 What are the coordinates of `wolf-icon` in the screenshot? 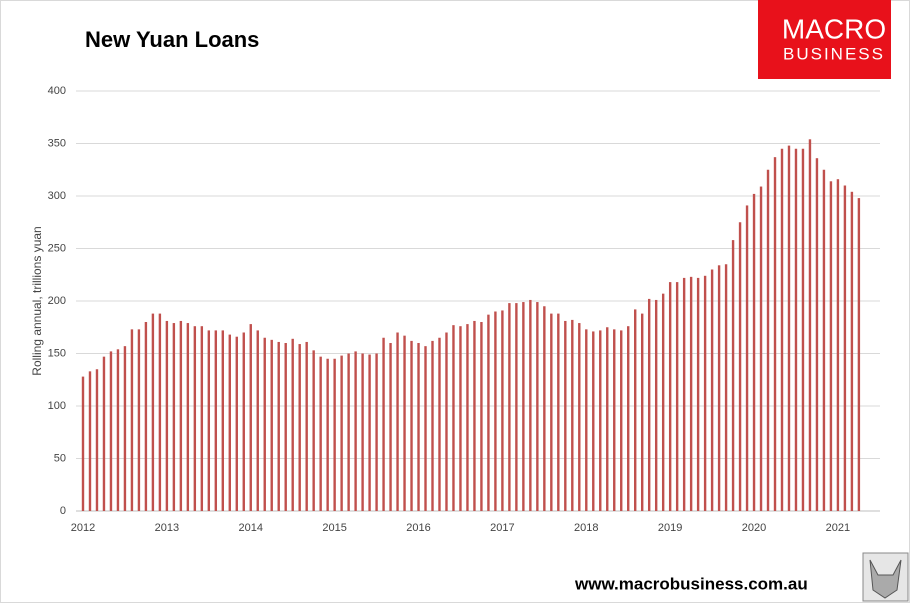 It's located at (885, 579).